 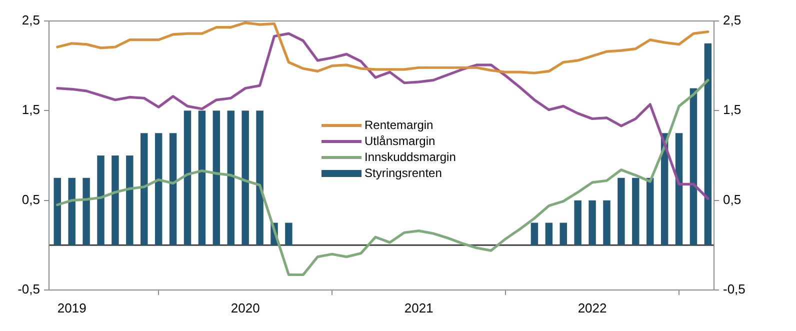 I want to click on y2-tick-label: 2,5, so click(x=732, y=20).